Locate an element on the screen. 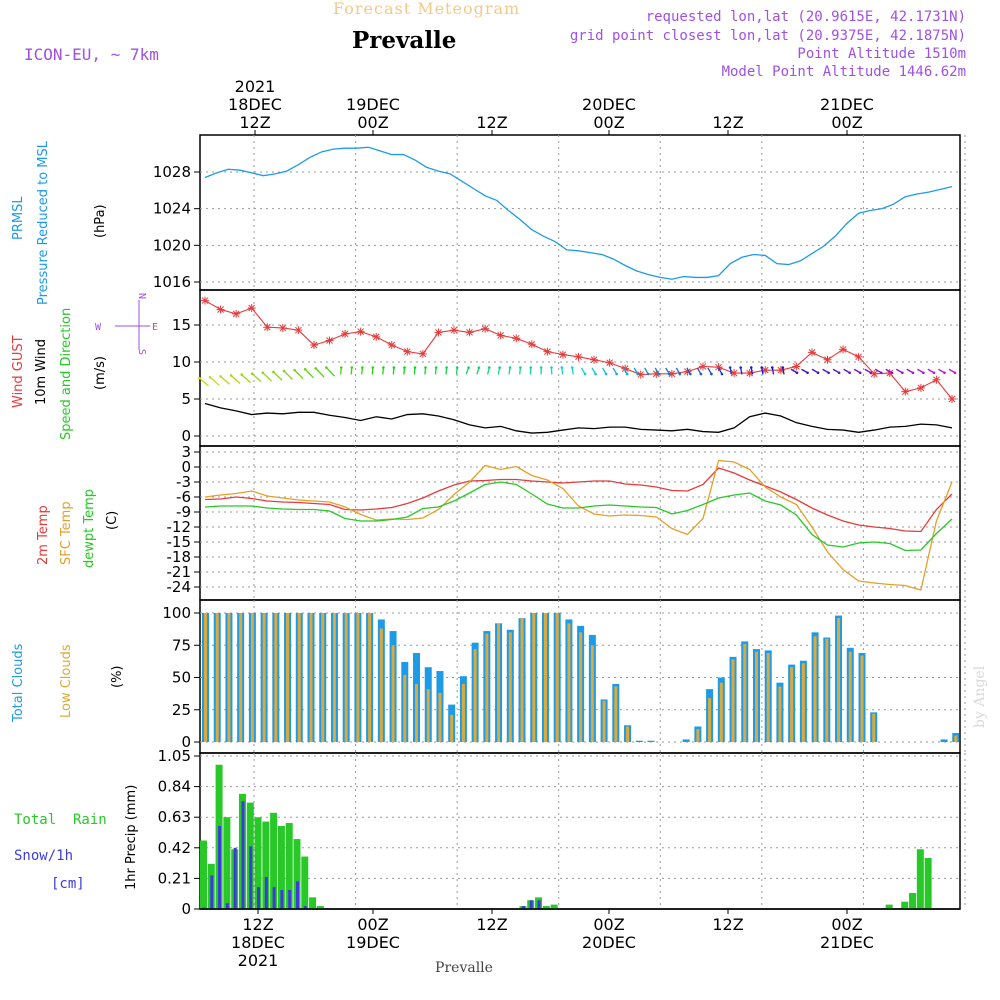  y-tick-label: -15 is located at coordinates (179, 542).